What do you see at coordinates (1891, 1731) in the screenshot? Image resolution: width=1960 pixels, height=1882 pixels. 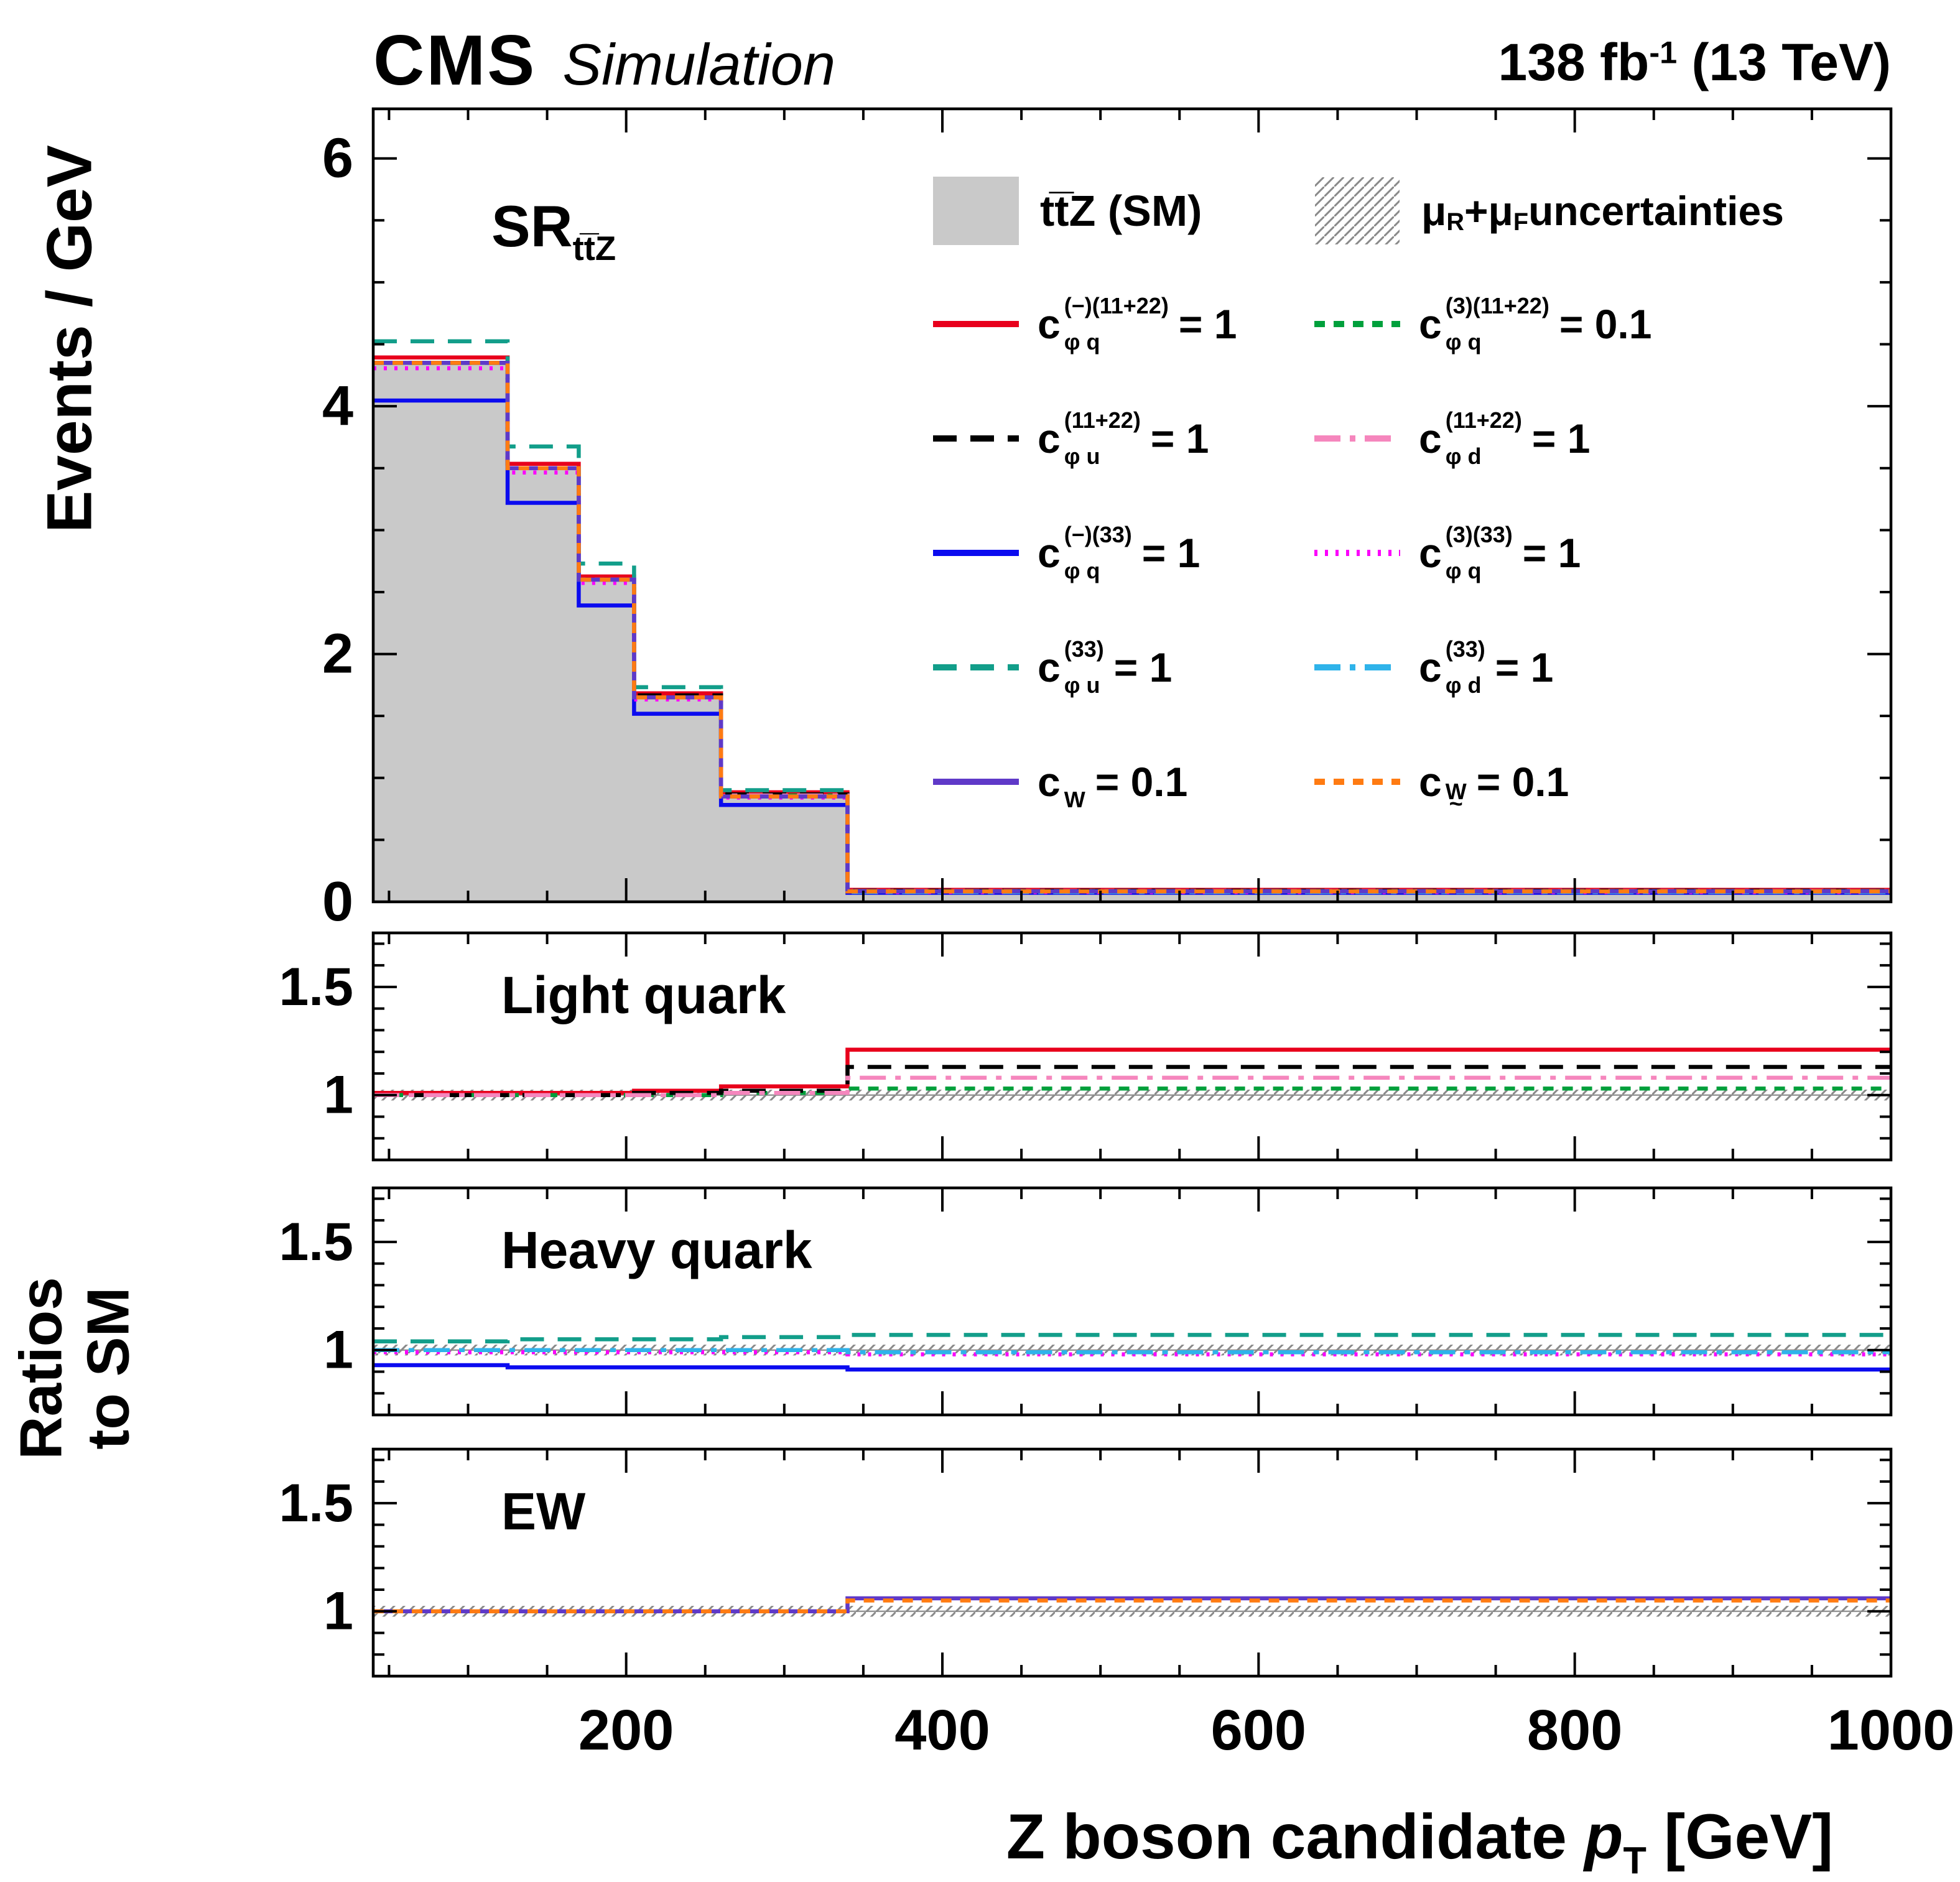 I see `x-tick-label: 1000` at bounding box center [1891, 1731].